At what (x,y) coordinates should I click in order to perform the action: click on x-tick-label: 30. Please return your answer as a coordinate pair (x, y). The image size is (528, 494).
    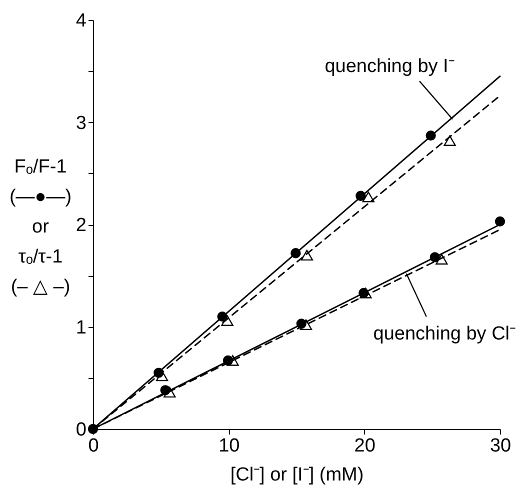
    Looking at the image, I should click on (501, 446).